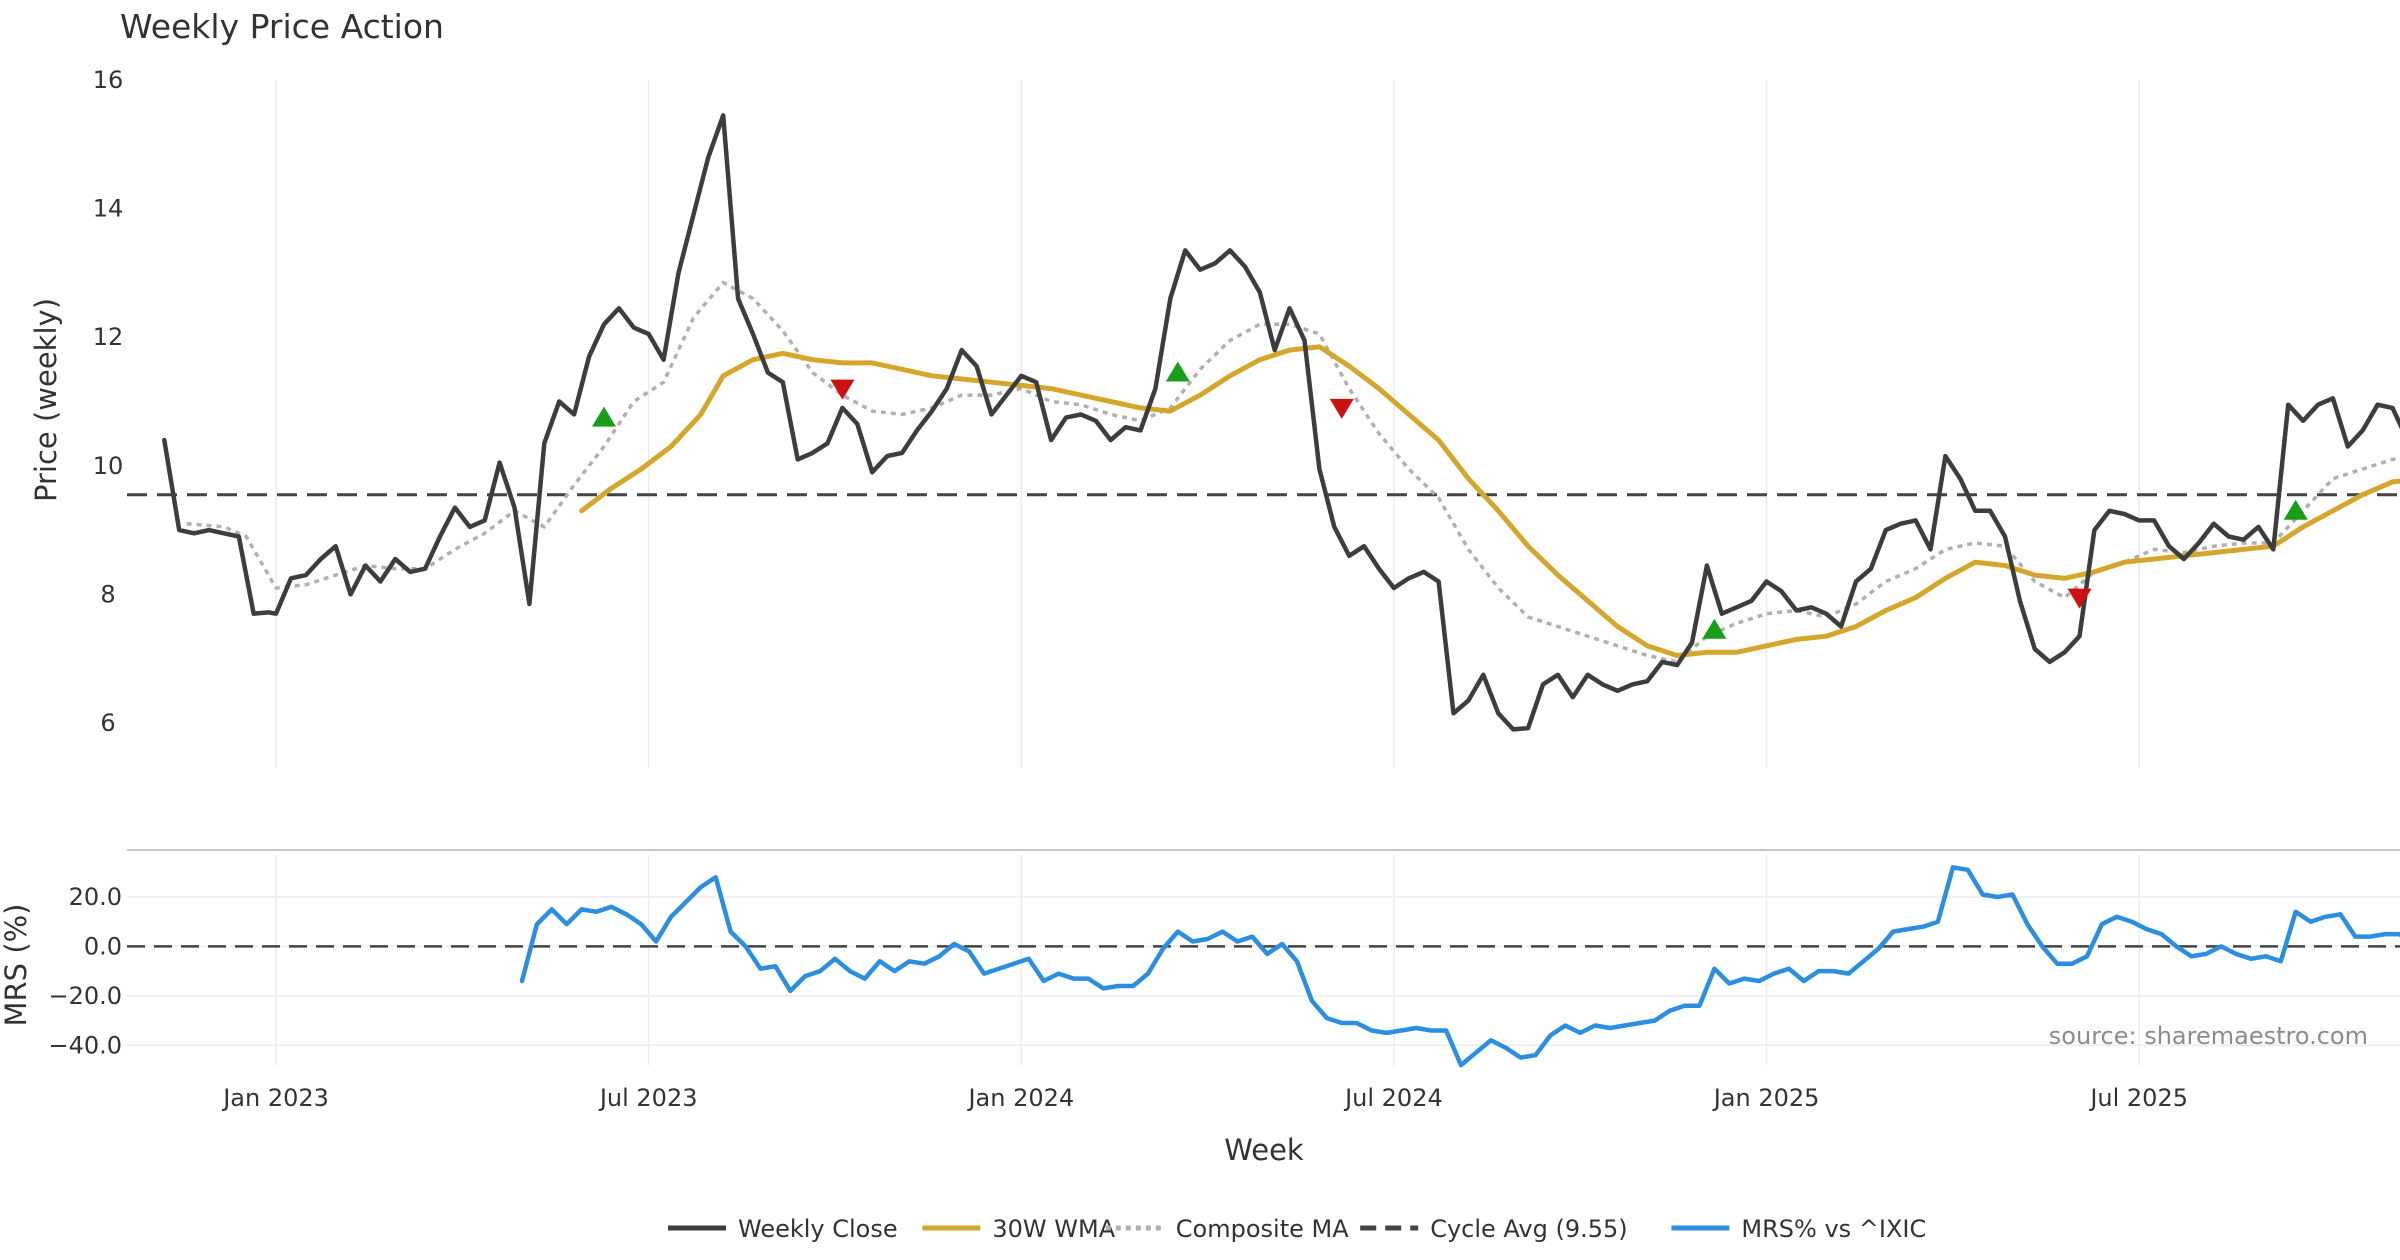  I want to click on x-tick-label: Jul 2025, so click(2138, 1098).